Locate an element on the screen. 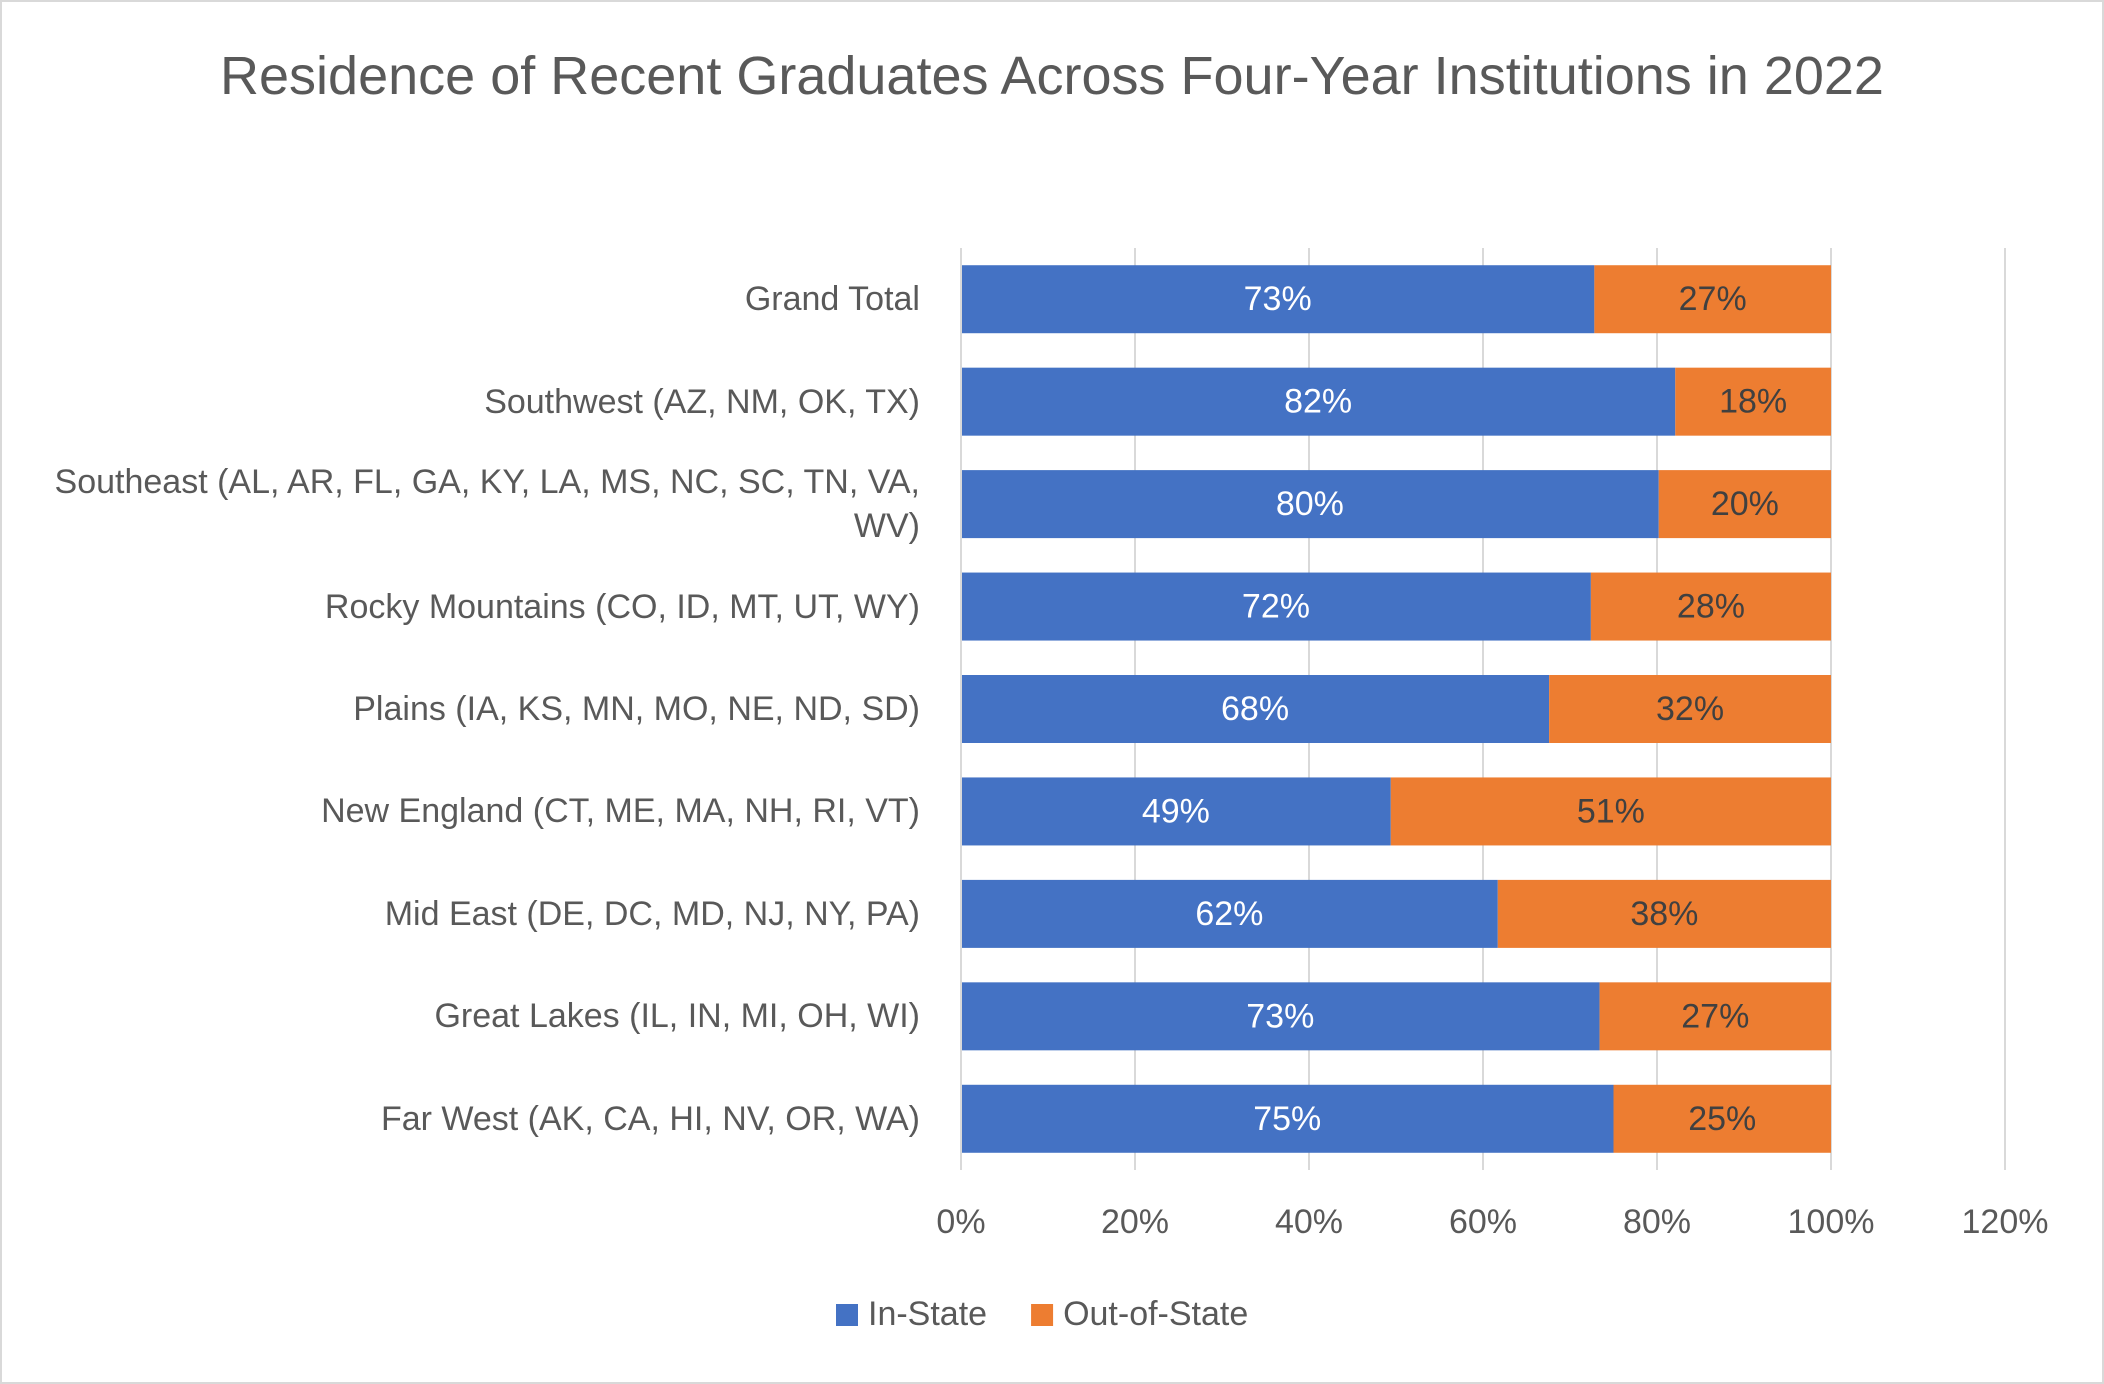 This screenshot has width=2104, height=1384. data-label: 72% is located at coordinates (1276, 607).